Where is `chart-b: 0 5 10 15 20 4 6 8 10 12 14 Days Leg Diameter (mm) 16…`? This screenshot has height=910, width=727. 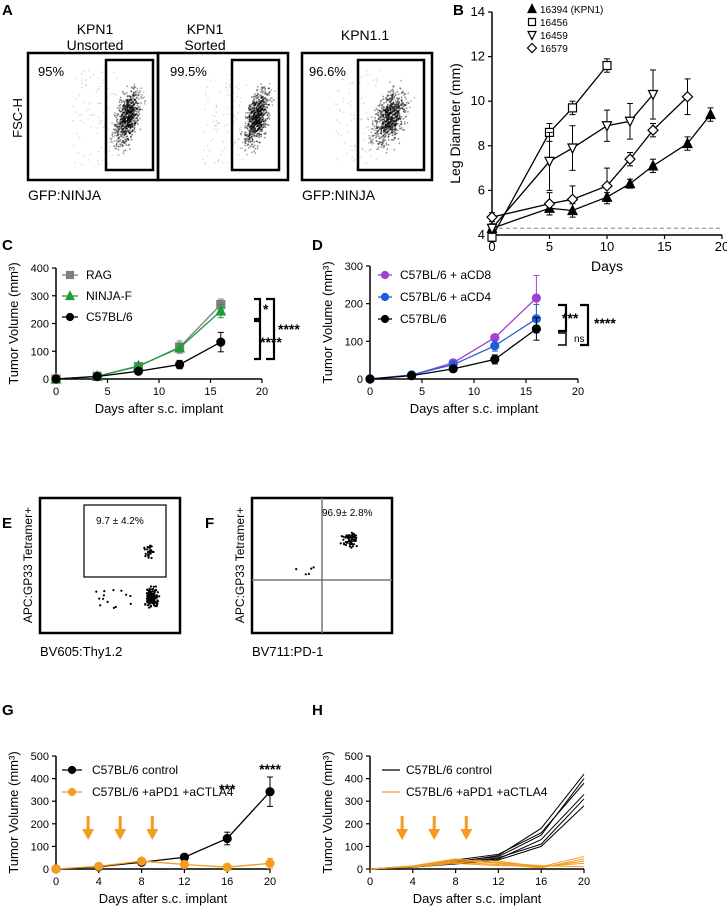 chart-b: 0 5 10 15 20 4 6 8 10 12 14 Days Leg Diameter (mm) 16… is located at coordinates (587, 138).